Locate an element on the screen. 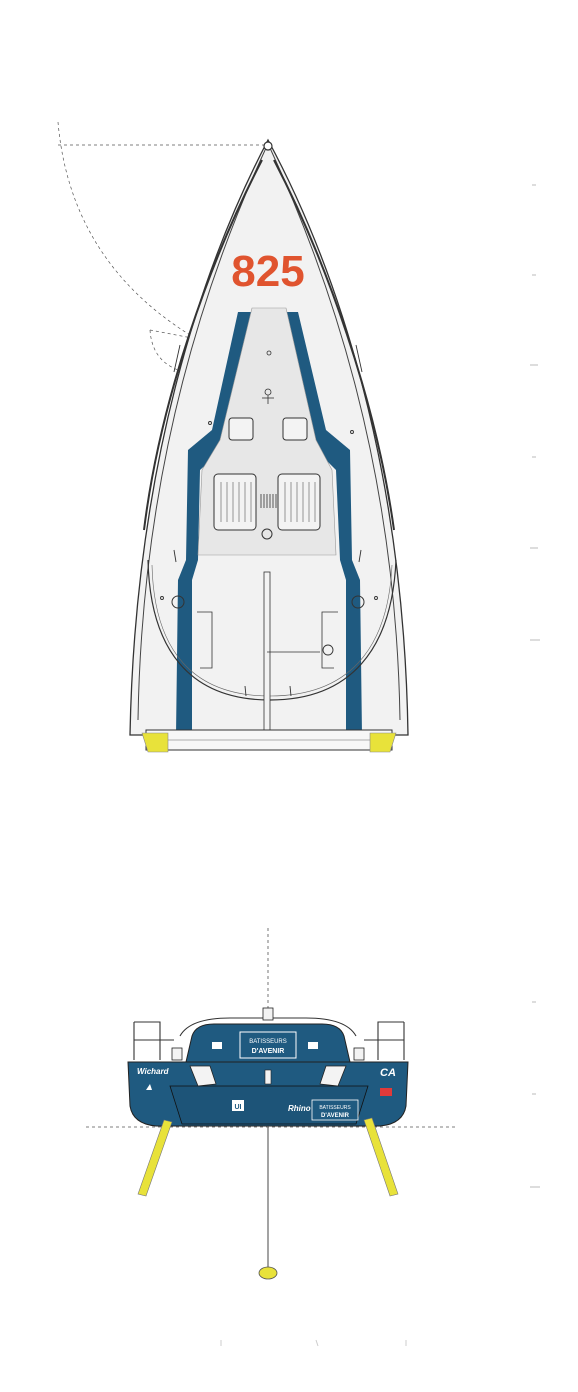 This screenshot has width=578, height=1392. transom-sponsor-panel: BATISSEURS D'AVENIR is located at coordinates (335, 1110).